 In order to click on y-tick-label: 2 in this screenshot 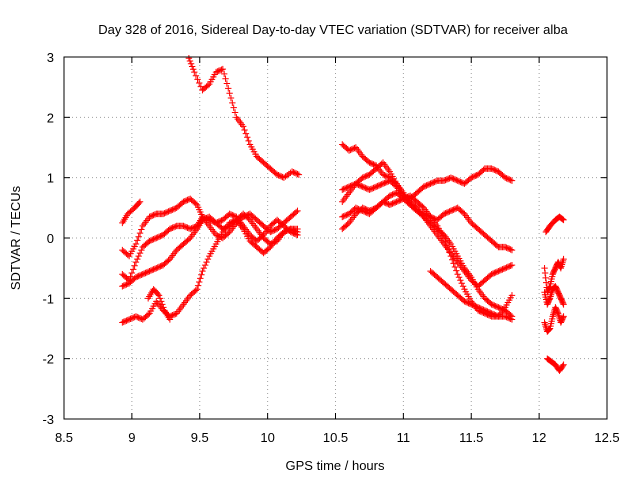, I will do `click(50, 117)`.